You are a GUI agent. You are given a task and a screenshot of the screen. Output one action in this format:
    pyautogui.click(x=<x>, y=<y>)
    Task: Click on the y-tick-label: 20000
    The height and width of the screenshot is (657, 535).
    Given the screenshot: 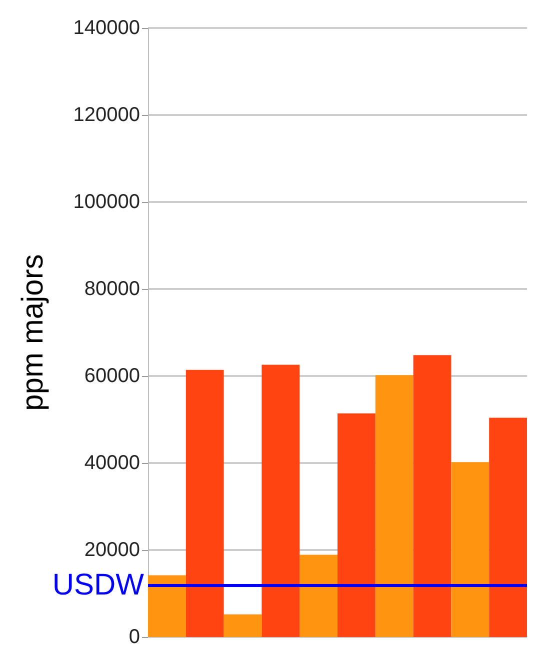 What is the action you would take?
    pyautogui.click(x=112, y=550)
    